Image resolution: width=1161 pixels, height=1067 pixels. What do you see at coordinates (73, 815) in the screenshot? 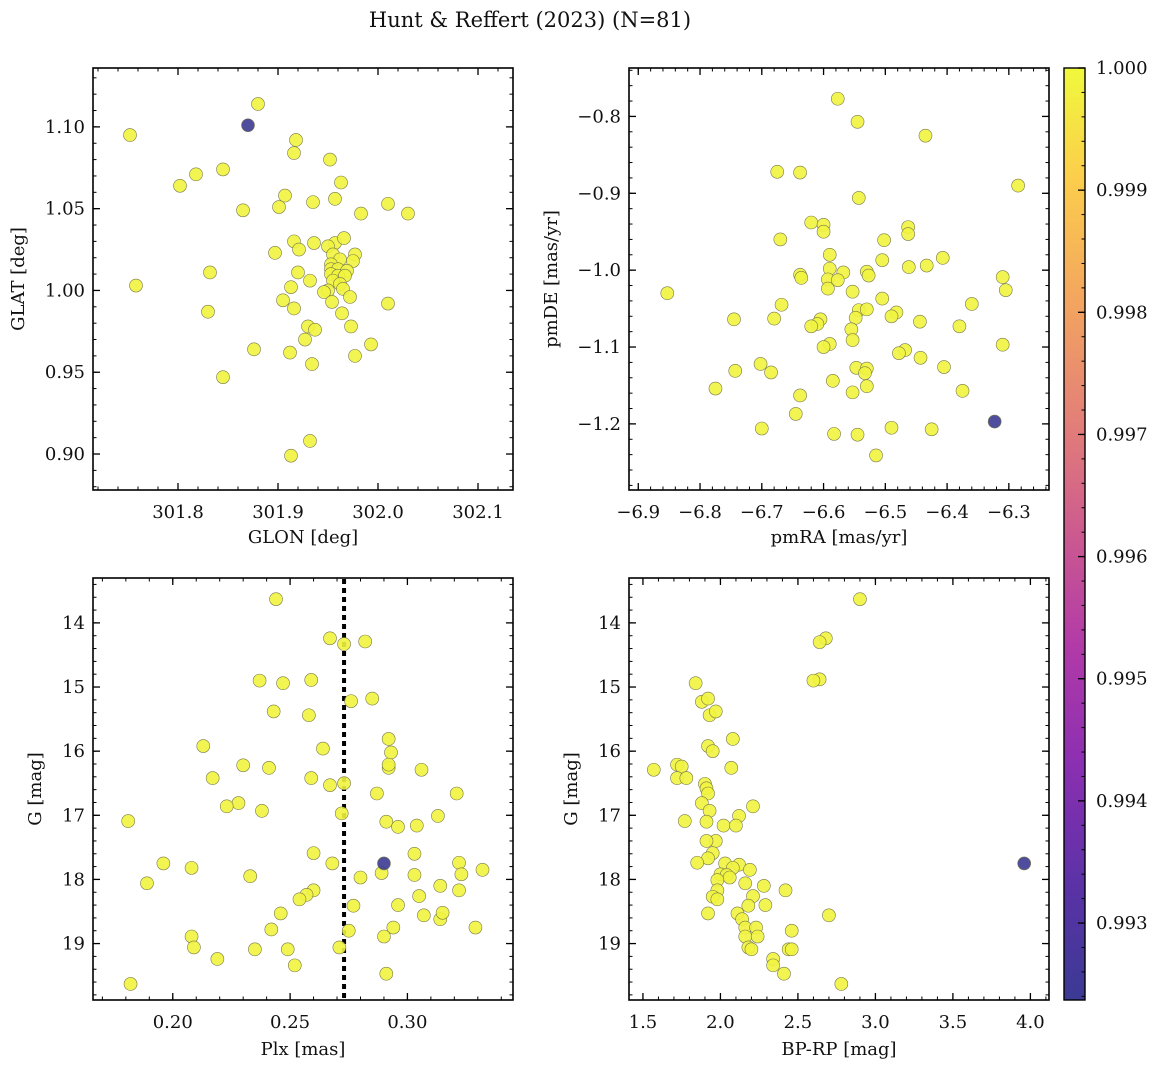
I see `y-tick-label: 17` at bounding box center [73, 815].